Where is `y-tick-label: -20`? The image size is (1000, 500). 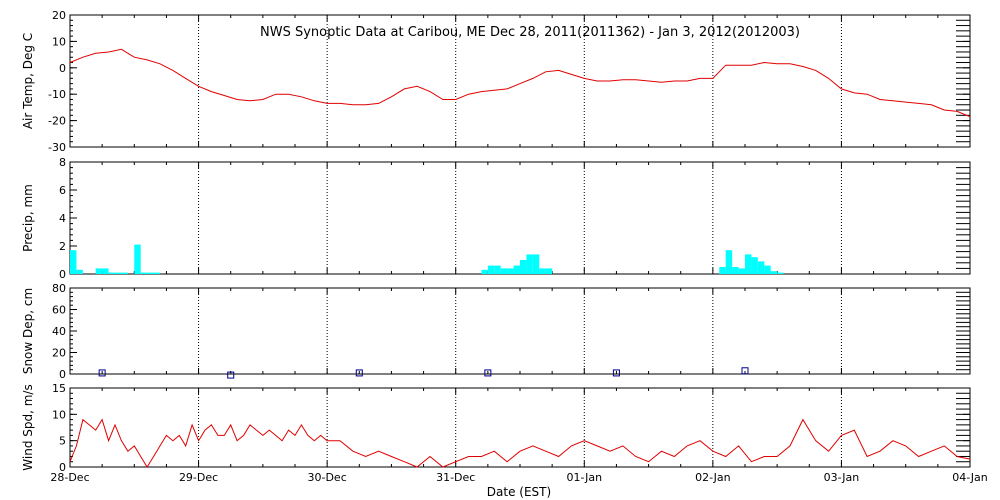
y-tick-label: -20 is located at coordinates (57, 121).